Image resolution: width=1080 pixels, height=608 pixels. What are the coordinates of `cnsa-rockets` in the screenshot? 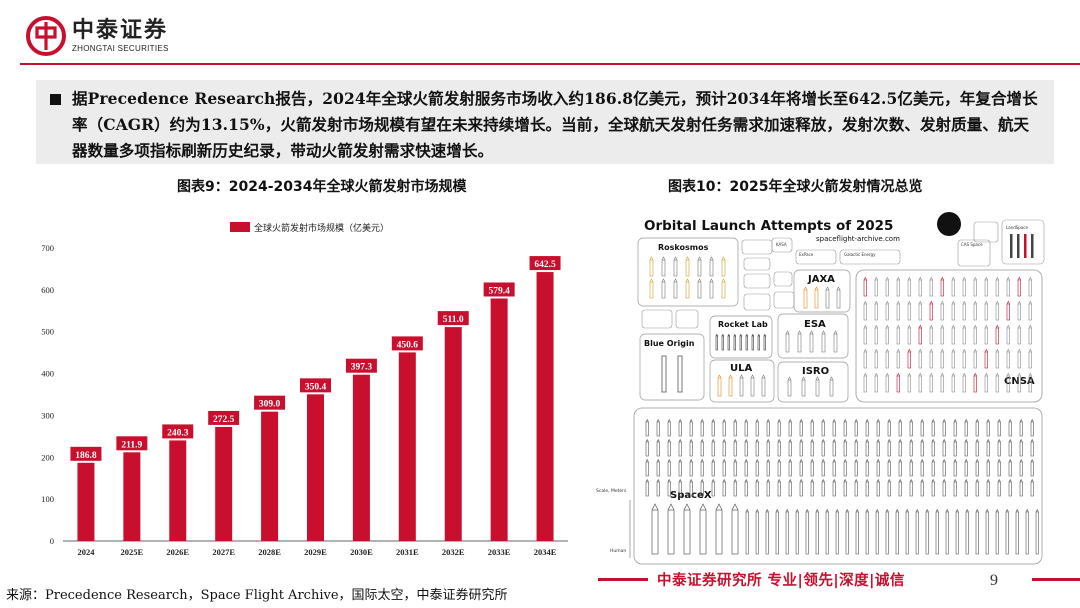 It's located at (947, 334).